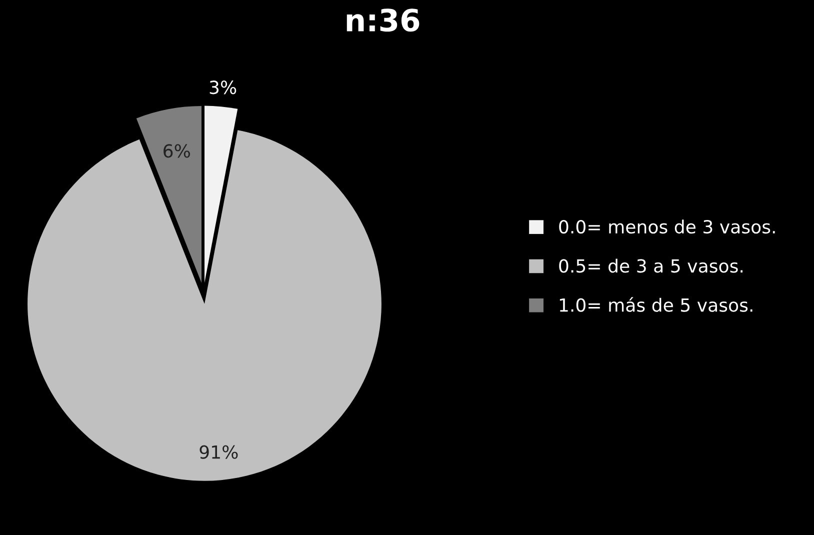 The width and height of the screenshot is (814, 535). What do you see at coordinates (667, 227) in the screenshot?
I see `legend-label: 0.0= menos de 3 vasos.` at bounding box center [667, 227].